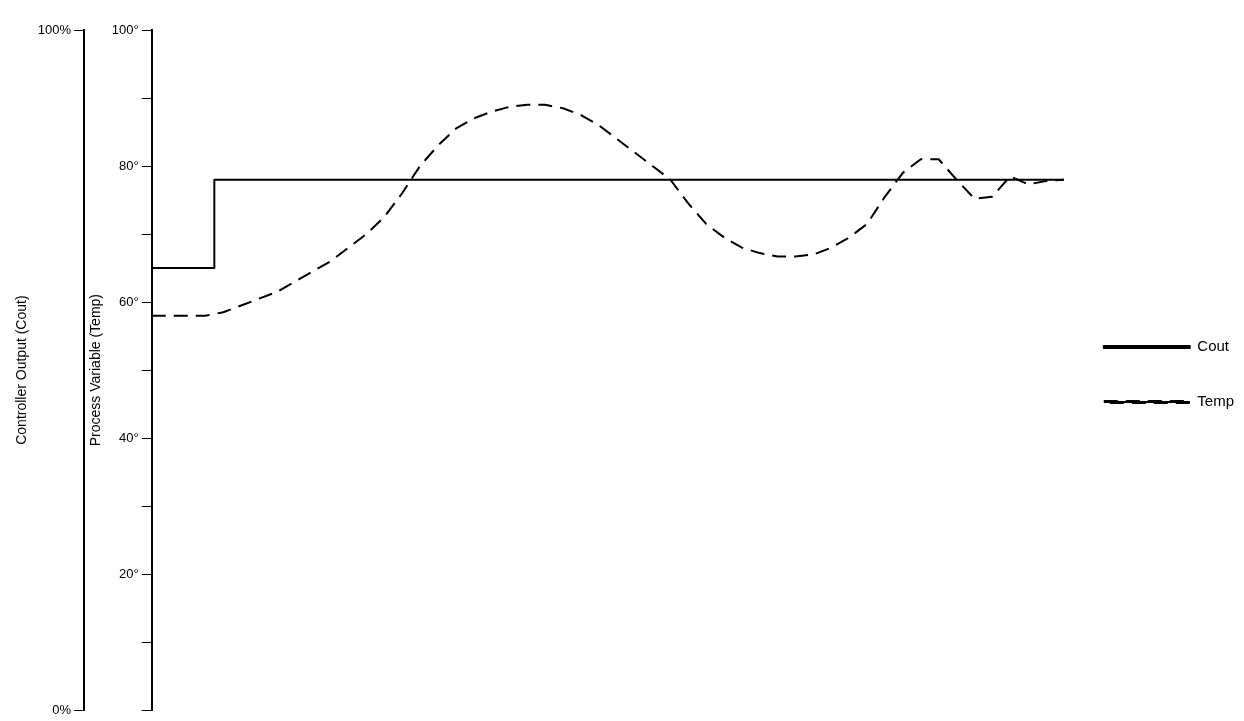  I want to click on y-tick-label: 20°, so click(129, 573).